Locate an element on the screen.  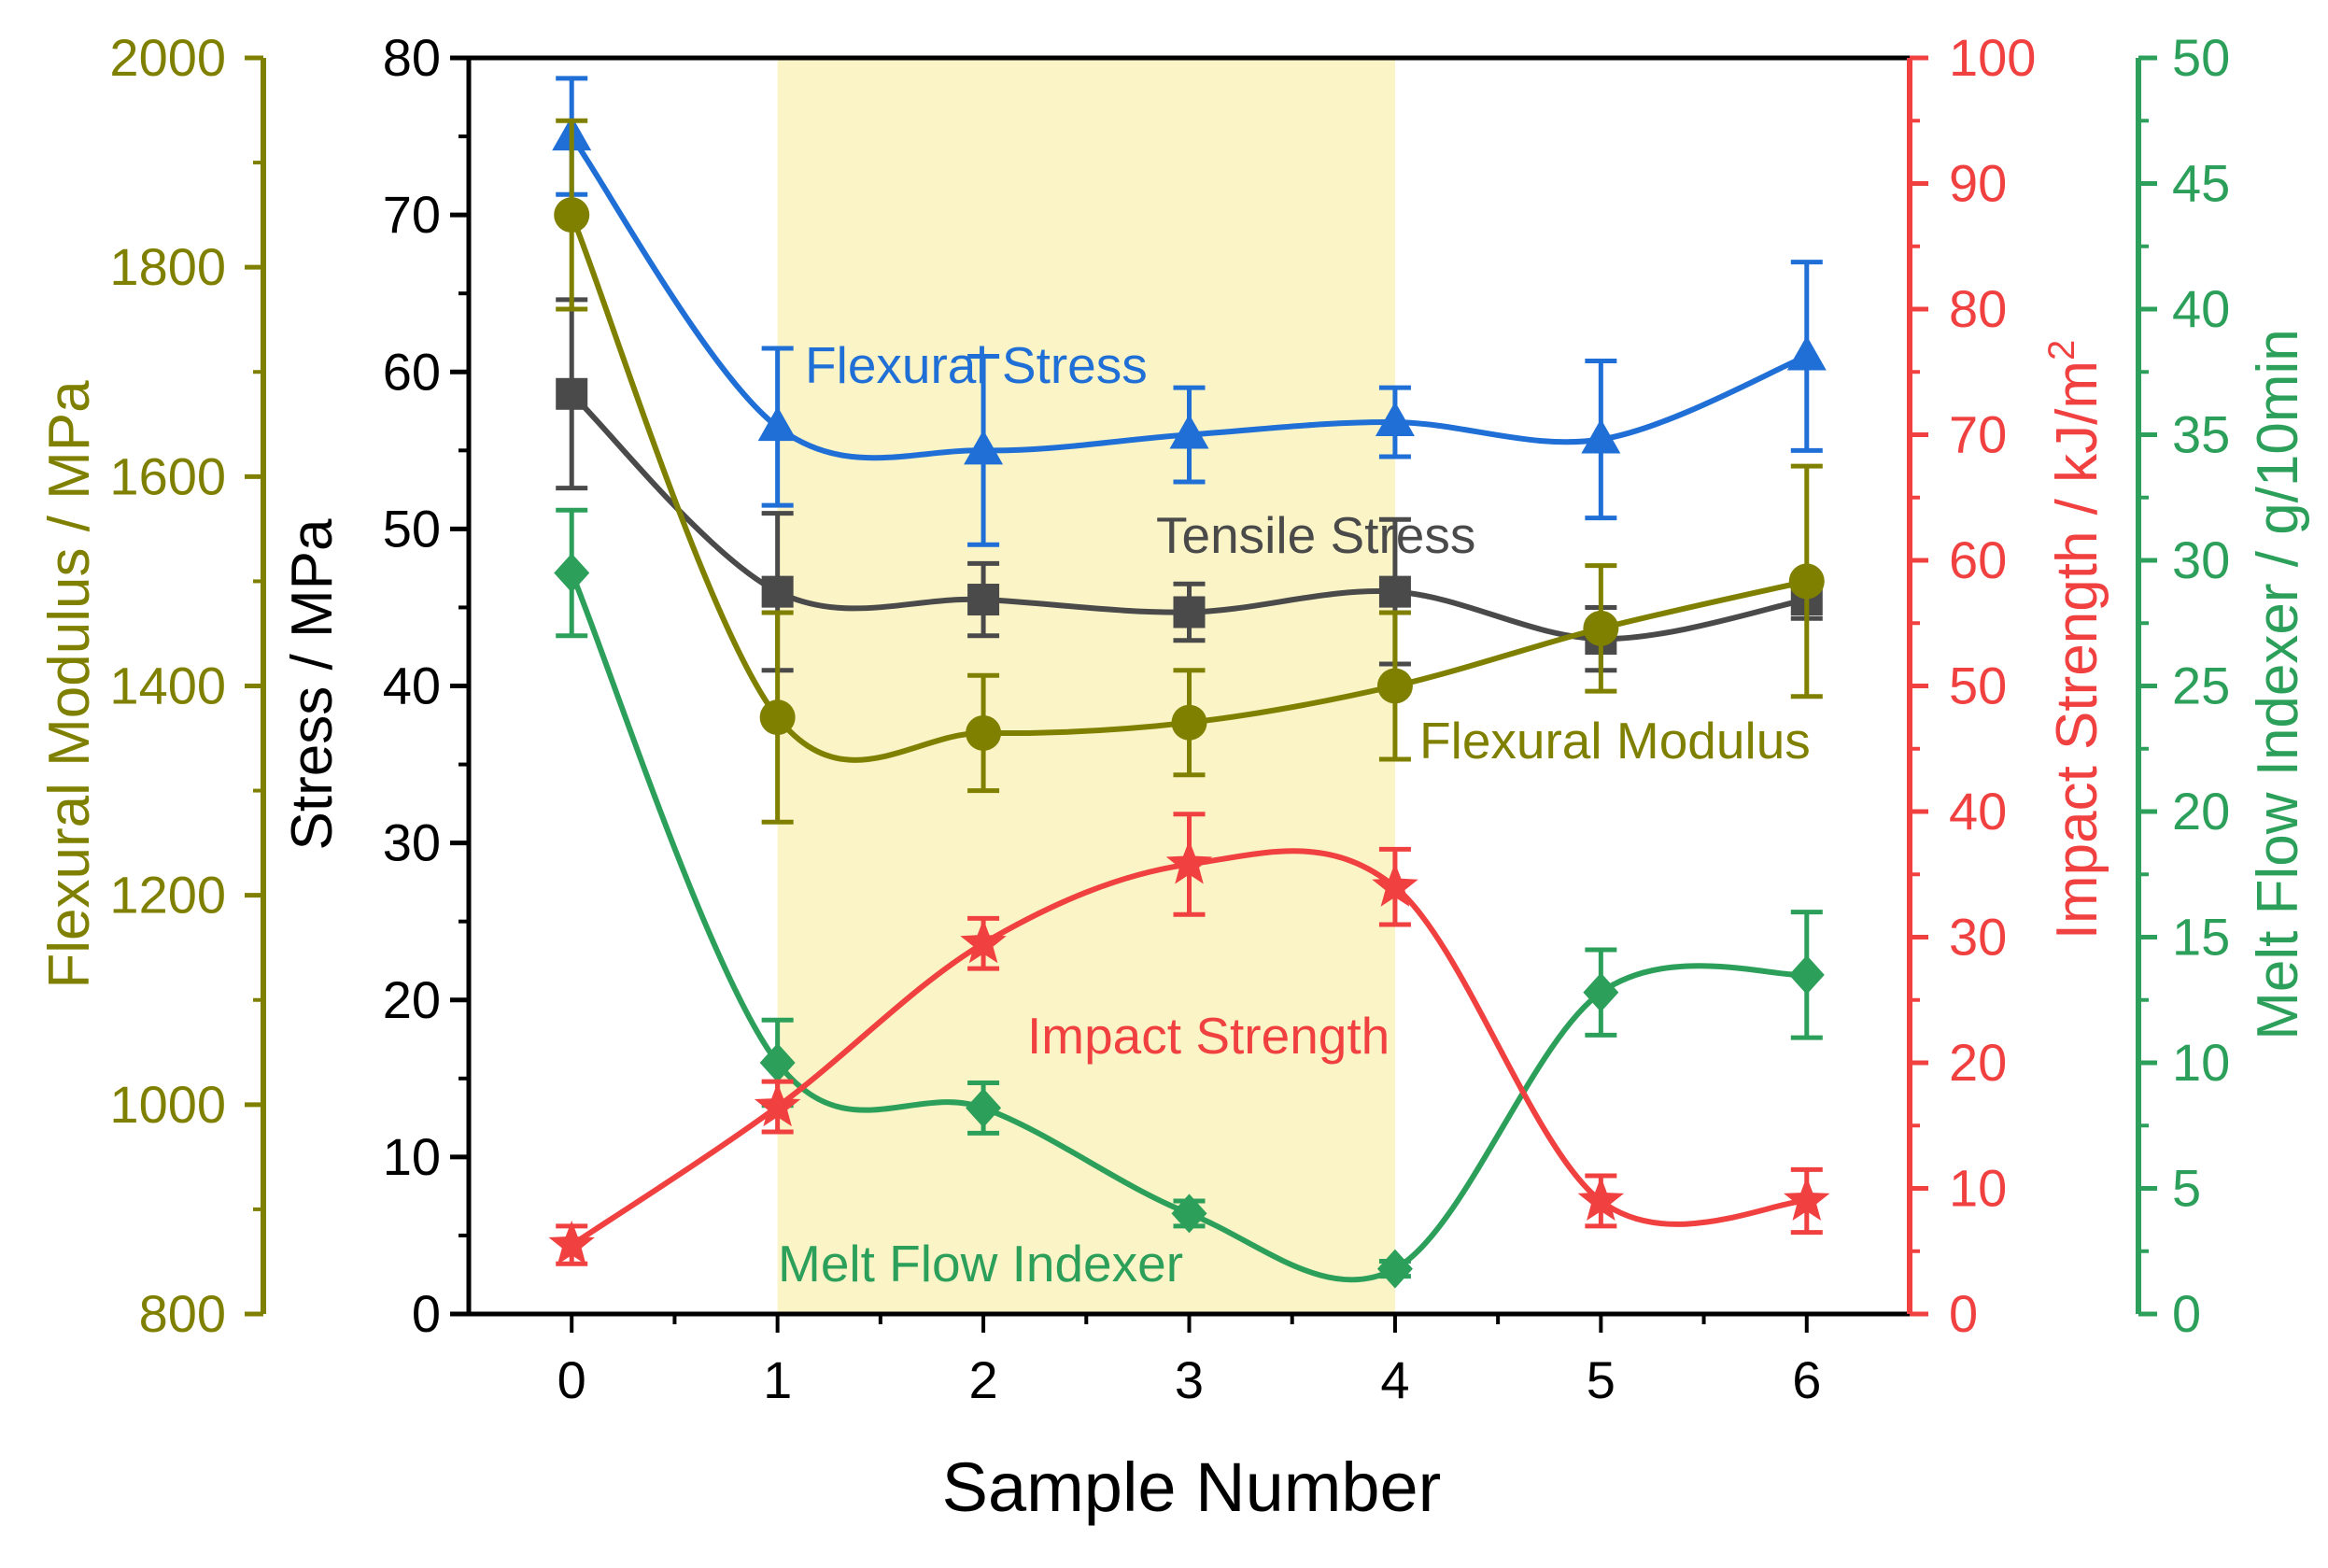
impact-tick-label: 40 is located at coordinates (1978, 811).